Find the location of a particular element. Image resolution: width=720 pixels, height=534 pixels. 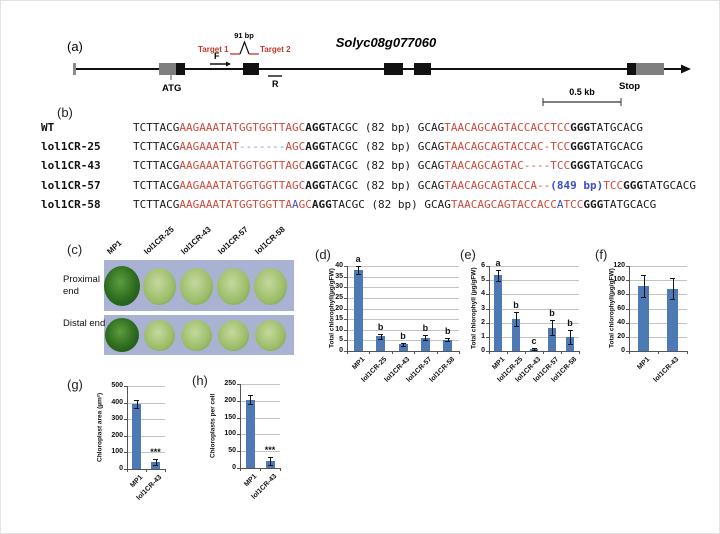

y-tick-label: 30 is located at coordinates (339, 287).